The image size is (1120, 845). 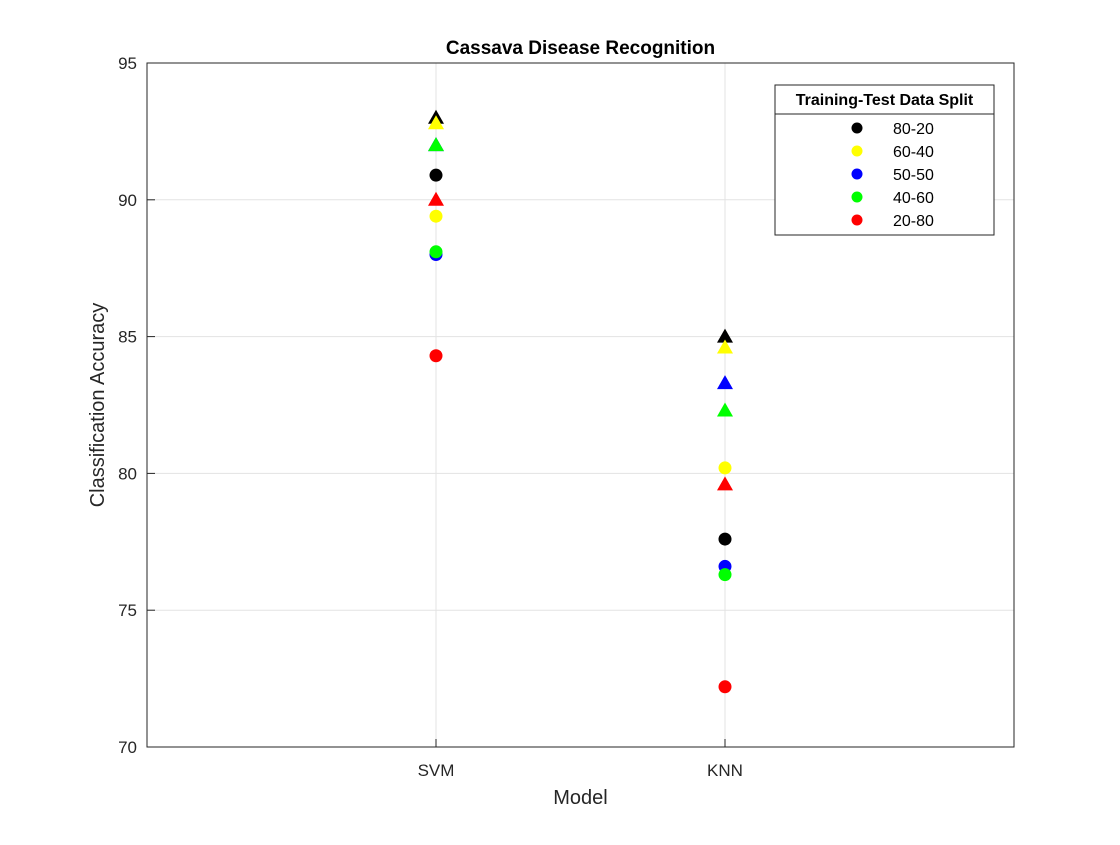 I want to click on circle-point-40-60-svm, so click(x=436, y=252).